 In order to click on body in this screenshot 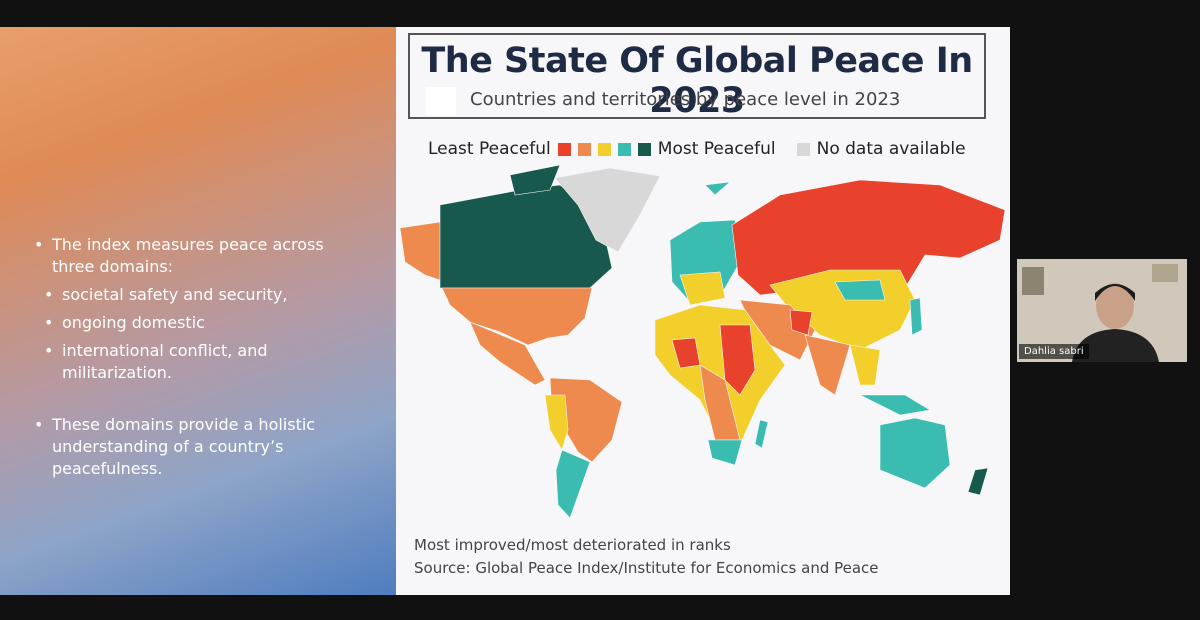, I will do `click(1115, 345)`.